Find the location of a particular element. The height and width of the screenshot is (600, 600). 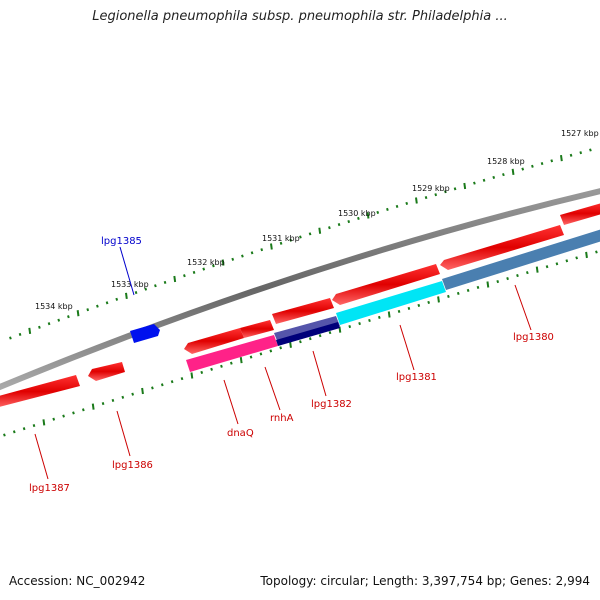

gene-label-lpg1380: lpg1380 is located at coordinates (533, 337).